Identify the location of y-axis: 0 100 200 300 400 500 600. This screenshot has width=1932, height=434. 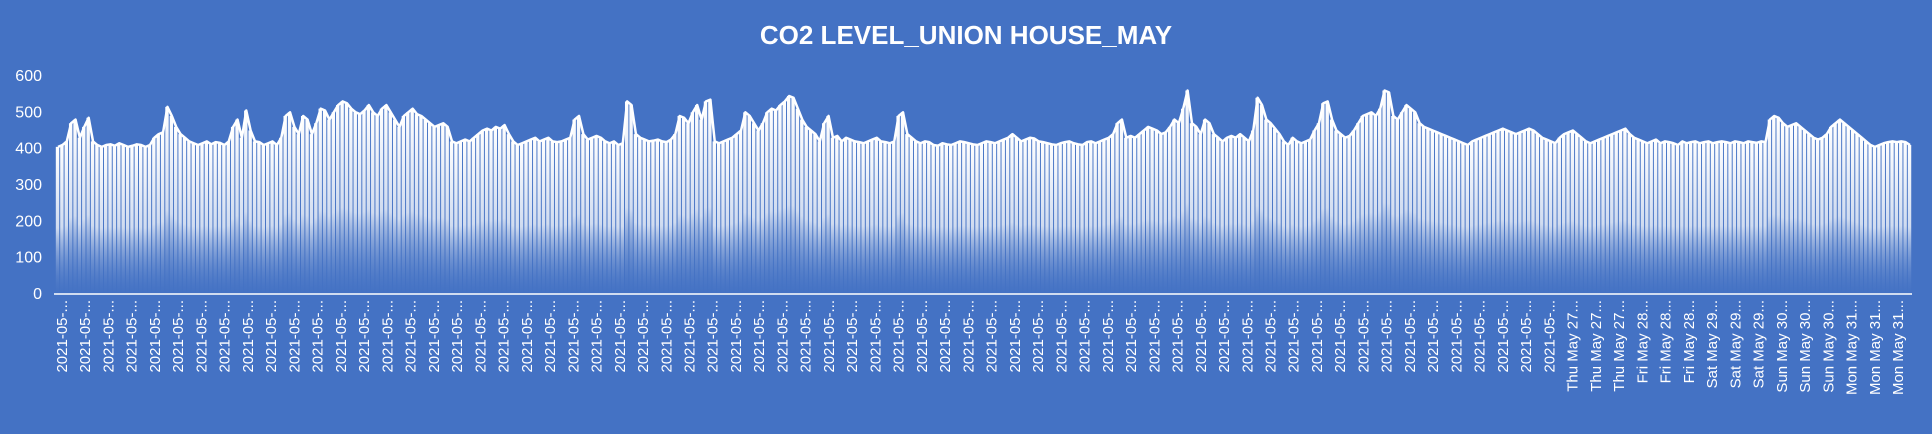
(28, 185).